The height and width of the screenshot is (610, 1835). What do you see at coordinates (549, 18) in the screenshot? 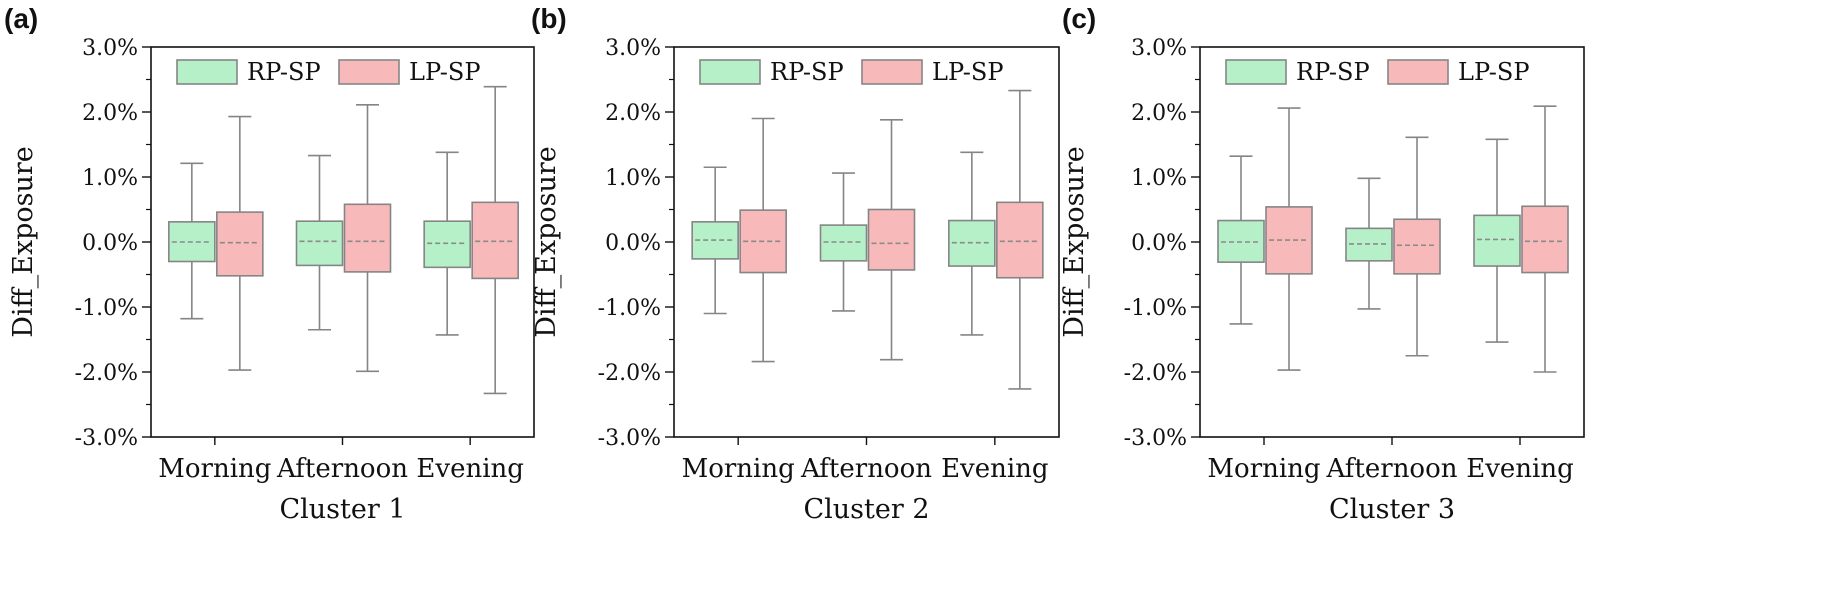
I see `panel-label: (b)` at bounding box center [549, 18].